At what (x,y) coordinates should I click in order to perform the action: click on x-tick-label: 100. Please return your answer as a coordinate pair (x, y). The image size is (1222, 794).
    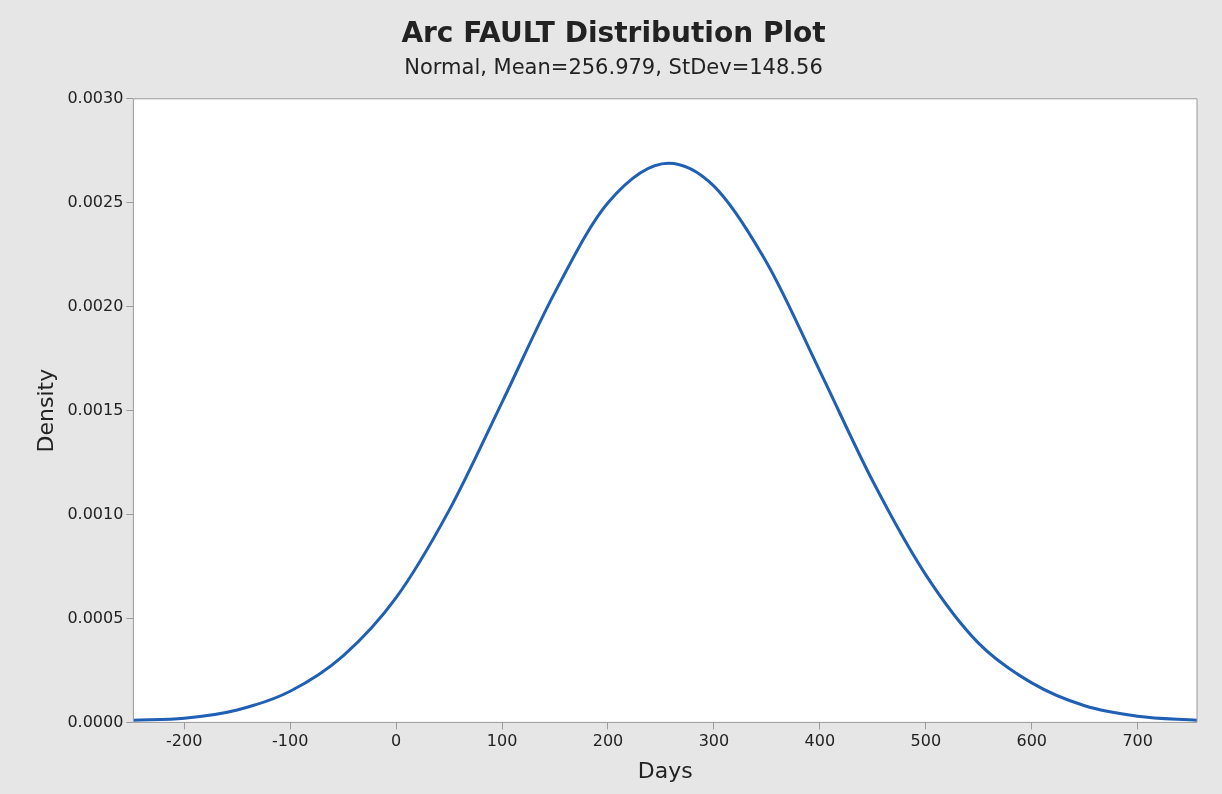
    Looking at the image, I should click on (502, 741).